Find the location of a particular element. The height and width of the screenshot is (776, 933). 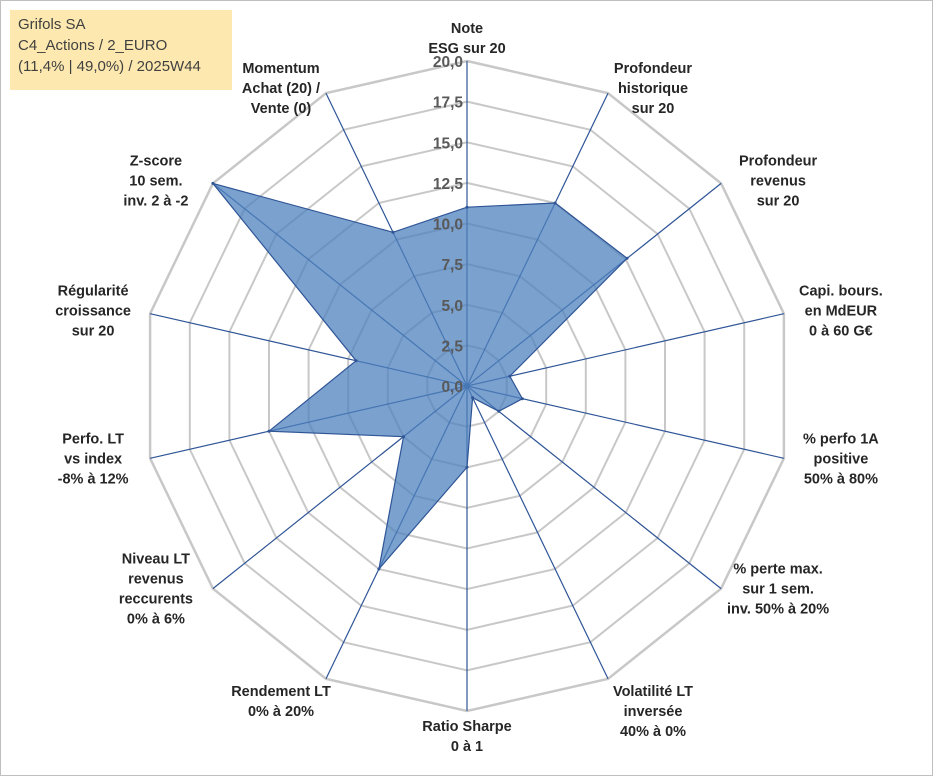

axis-label-line: Perfo. LT is located at coordinates (93, 439).